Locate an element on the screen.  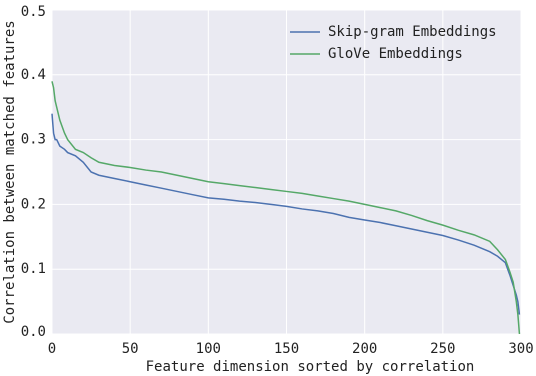
y-tick-label: 0.5 is located at coordinates (33, 12).